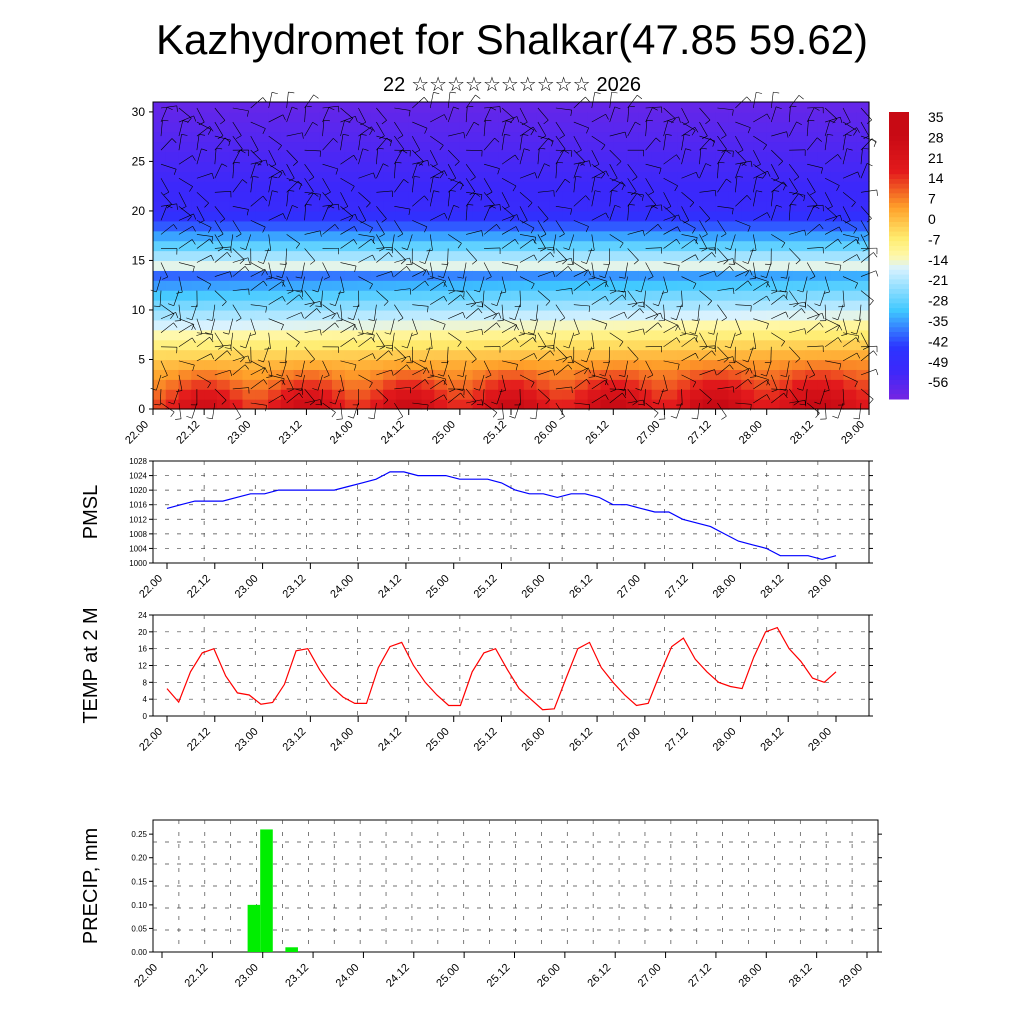 The height and width of the screenshot is (1024, 1024). What do you see at coordinates (533, 740) in the screenshot?
I see `temp-tick-label: 26.00` at bounding box center [533, 740].